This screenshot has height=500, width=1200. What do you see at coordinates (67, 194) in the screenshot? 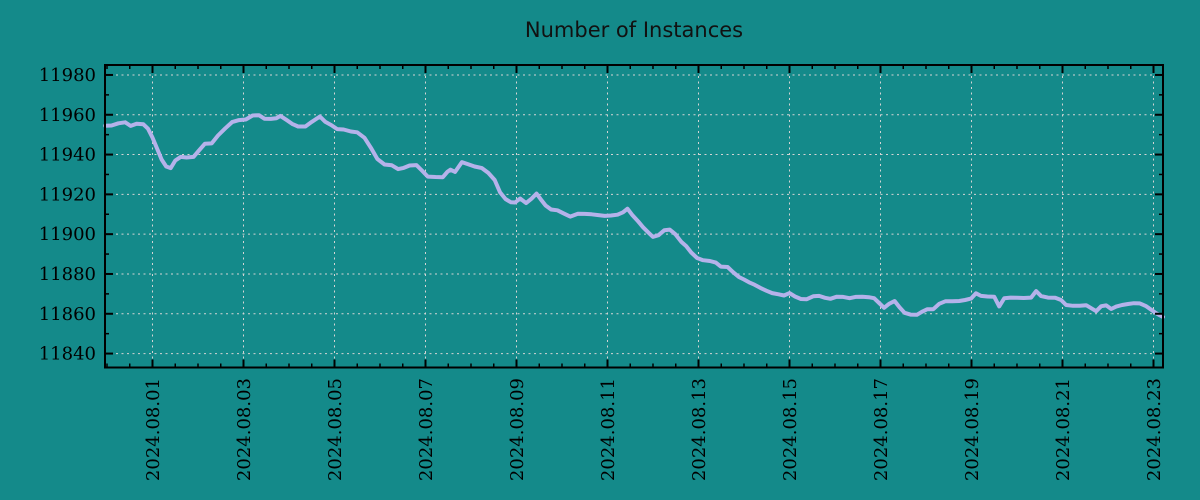
I see `y-tick-label: 11920` at bounding box center [67, 194].